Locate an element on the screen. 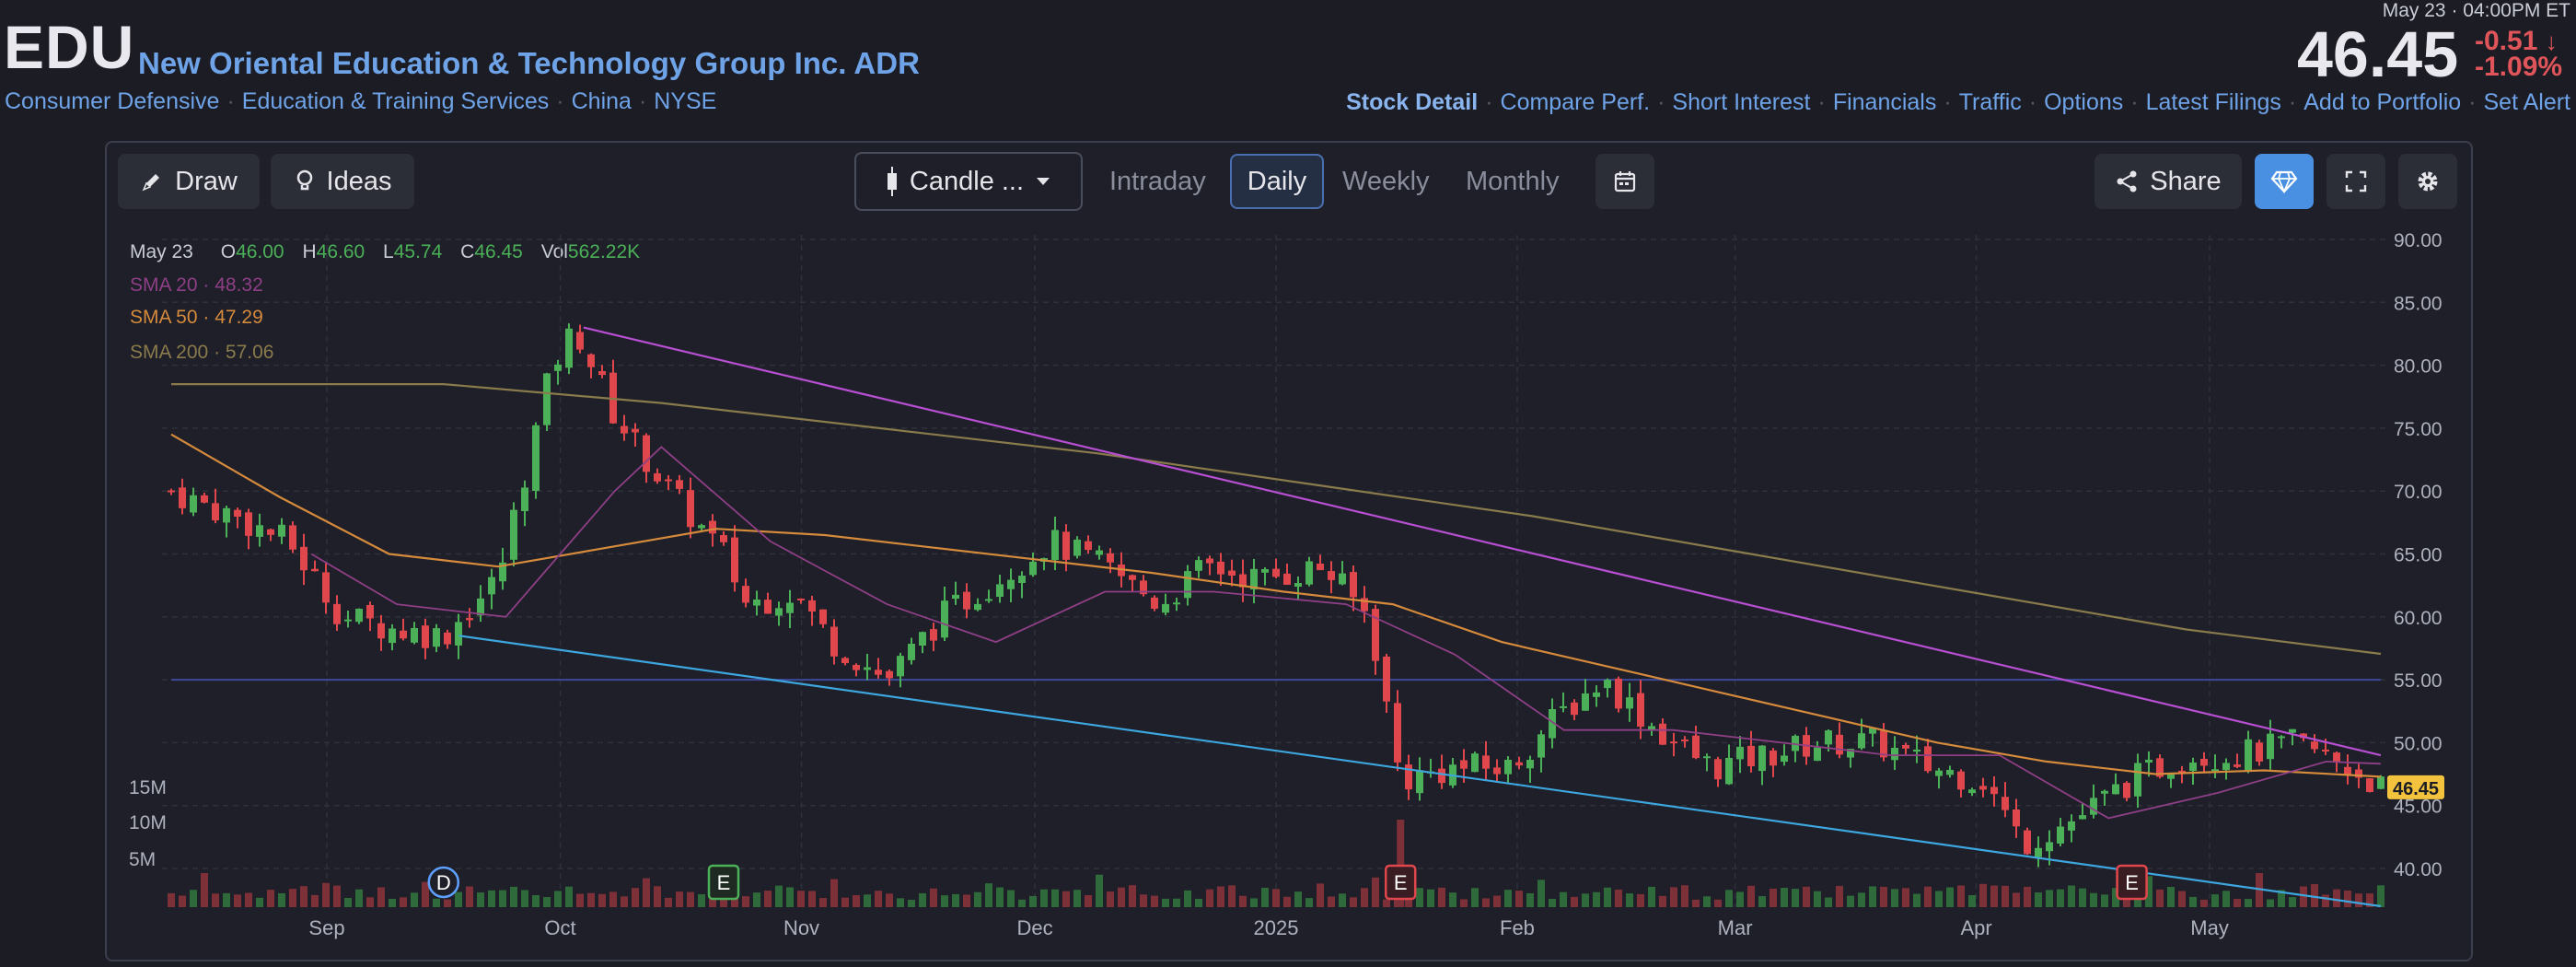 The image size is (2576, 967). tab-intraday: Intraday is located at coordinates (1157, 181).